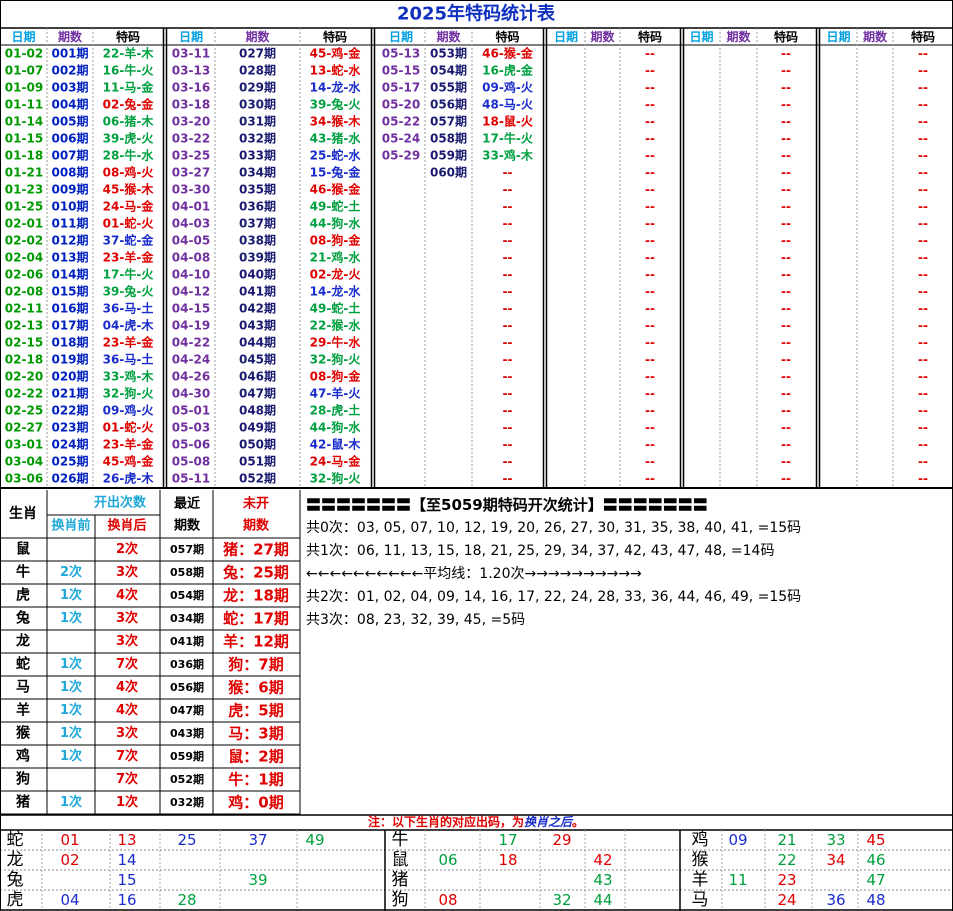 This screenshot has width=953, height=911. I want to click on period: 033期, so click(257, 155).